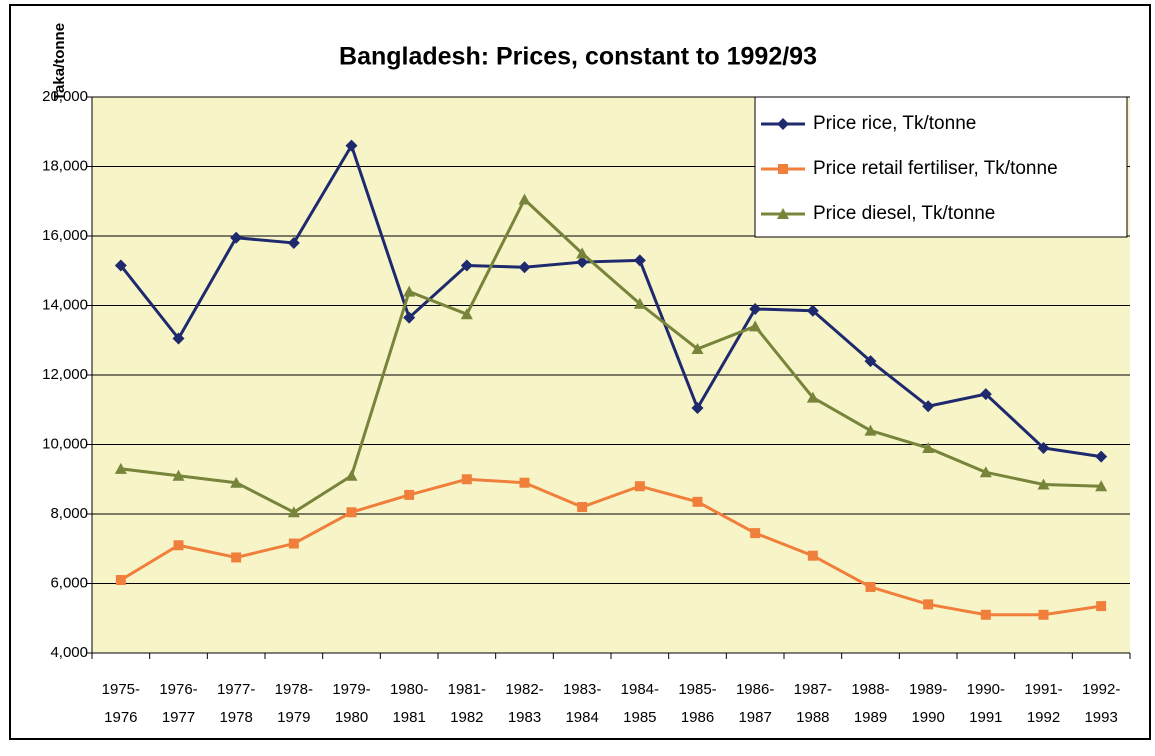 This screenshot has height=756, width=1155. Describe the element at coordinates (640, 689) in the screenshot. I see `x-tick-label: 1984-` at that location.